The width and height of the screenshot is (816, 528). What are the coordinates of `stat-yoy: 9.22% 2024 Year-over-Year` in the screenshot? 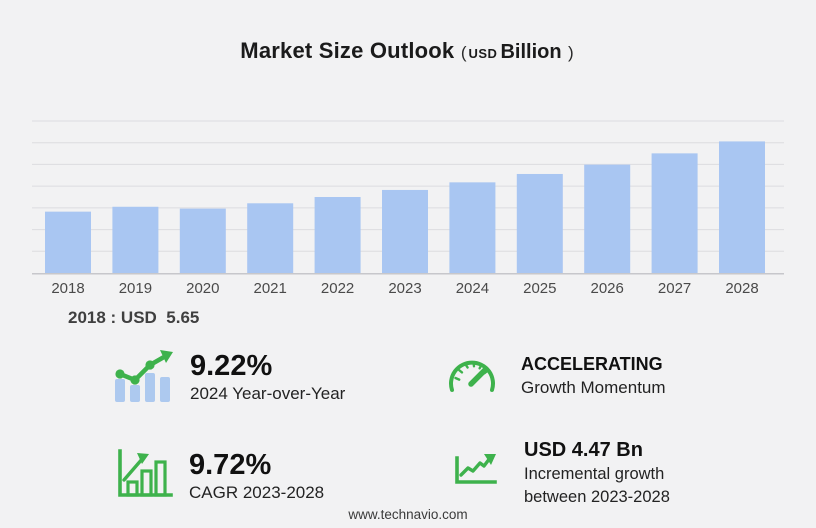 It's located at (228, 378).